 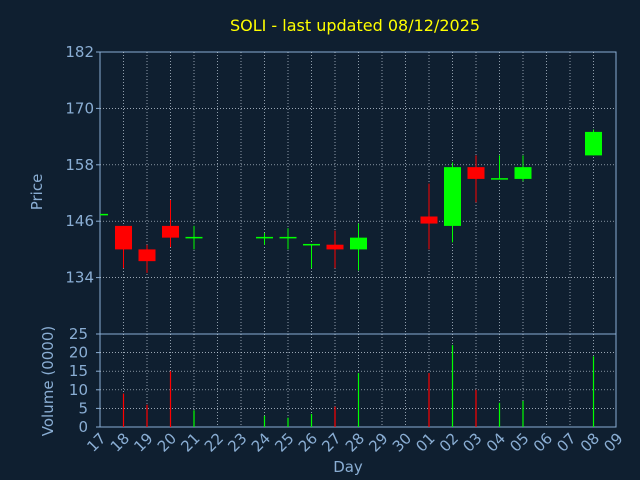 I want to click on x-tick-label: 04, so click(x=496, y=442).